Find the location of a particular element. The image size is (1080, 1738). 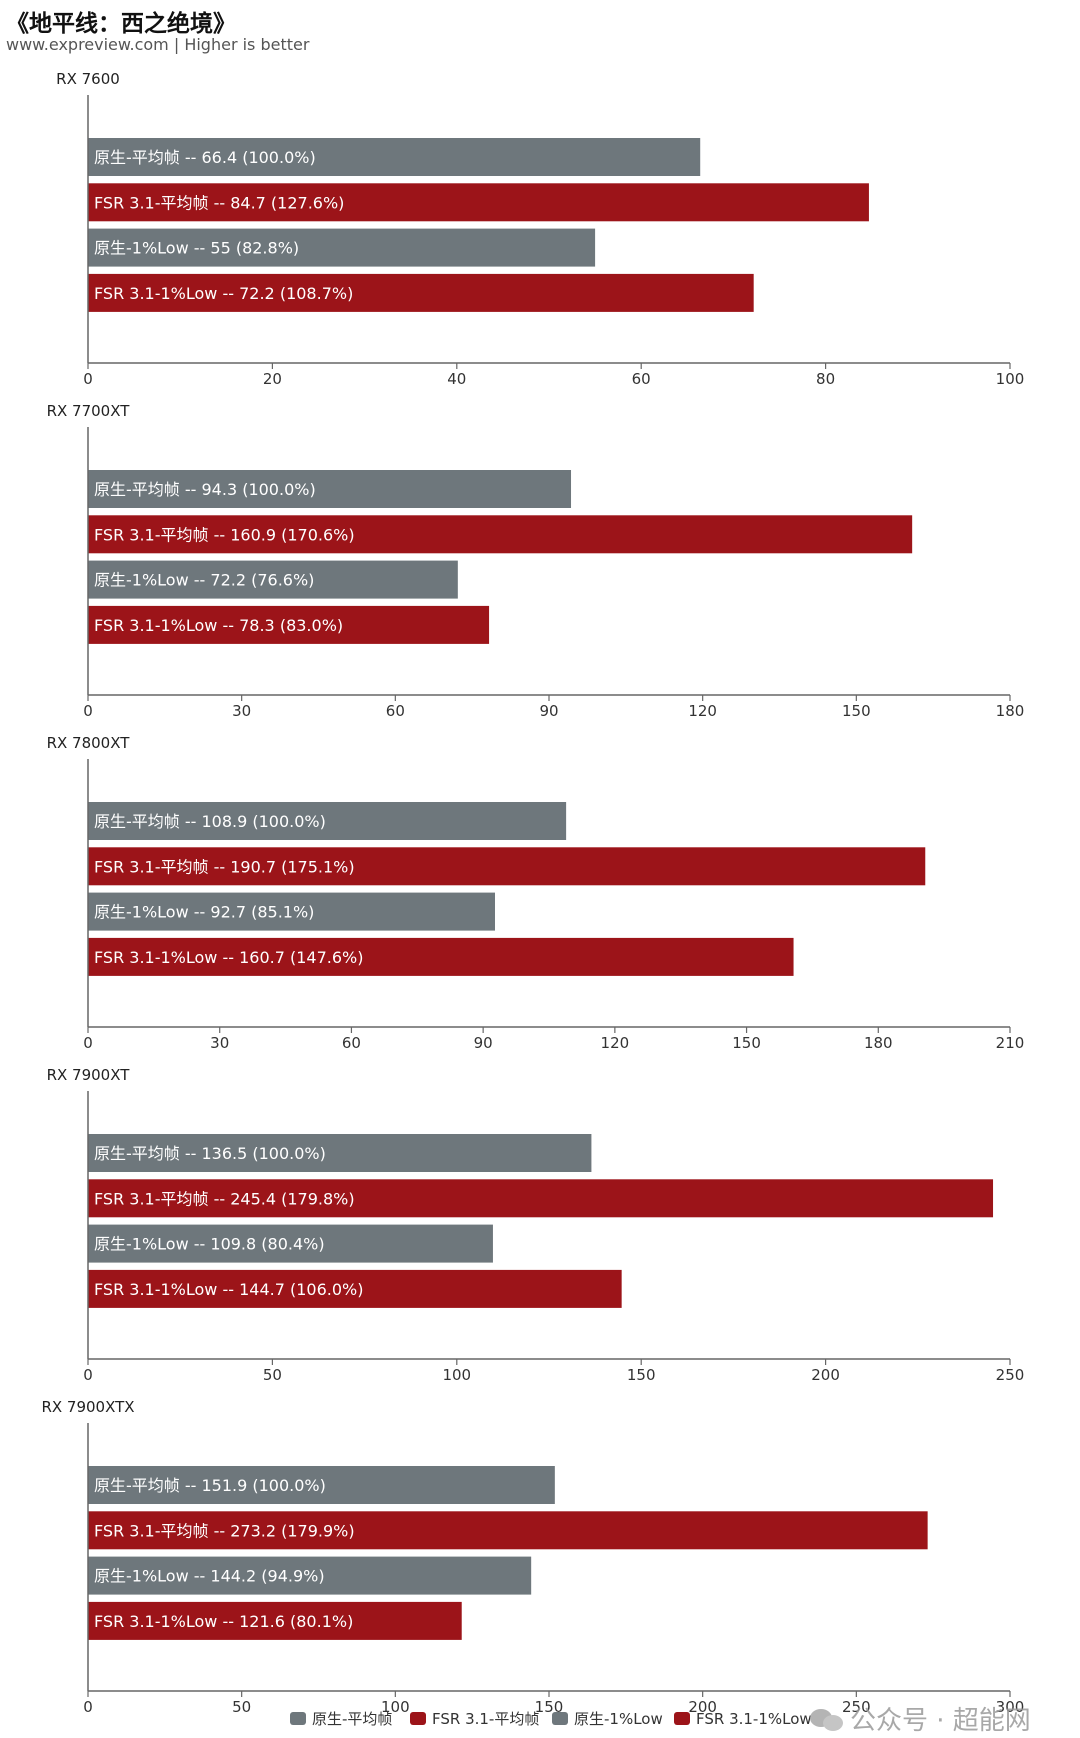

gpu-label: RX 7700XT is located at coordinates (89, 411).